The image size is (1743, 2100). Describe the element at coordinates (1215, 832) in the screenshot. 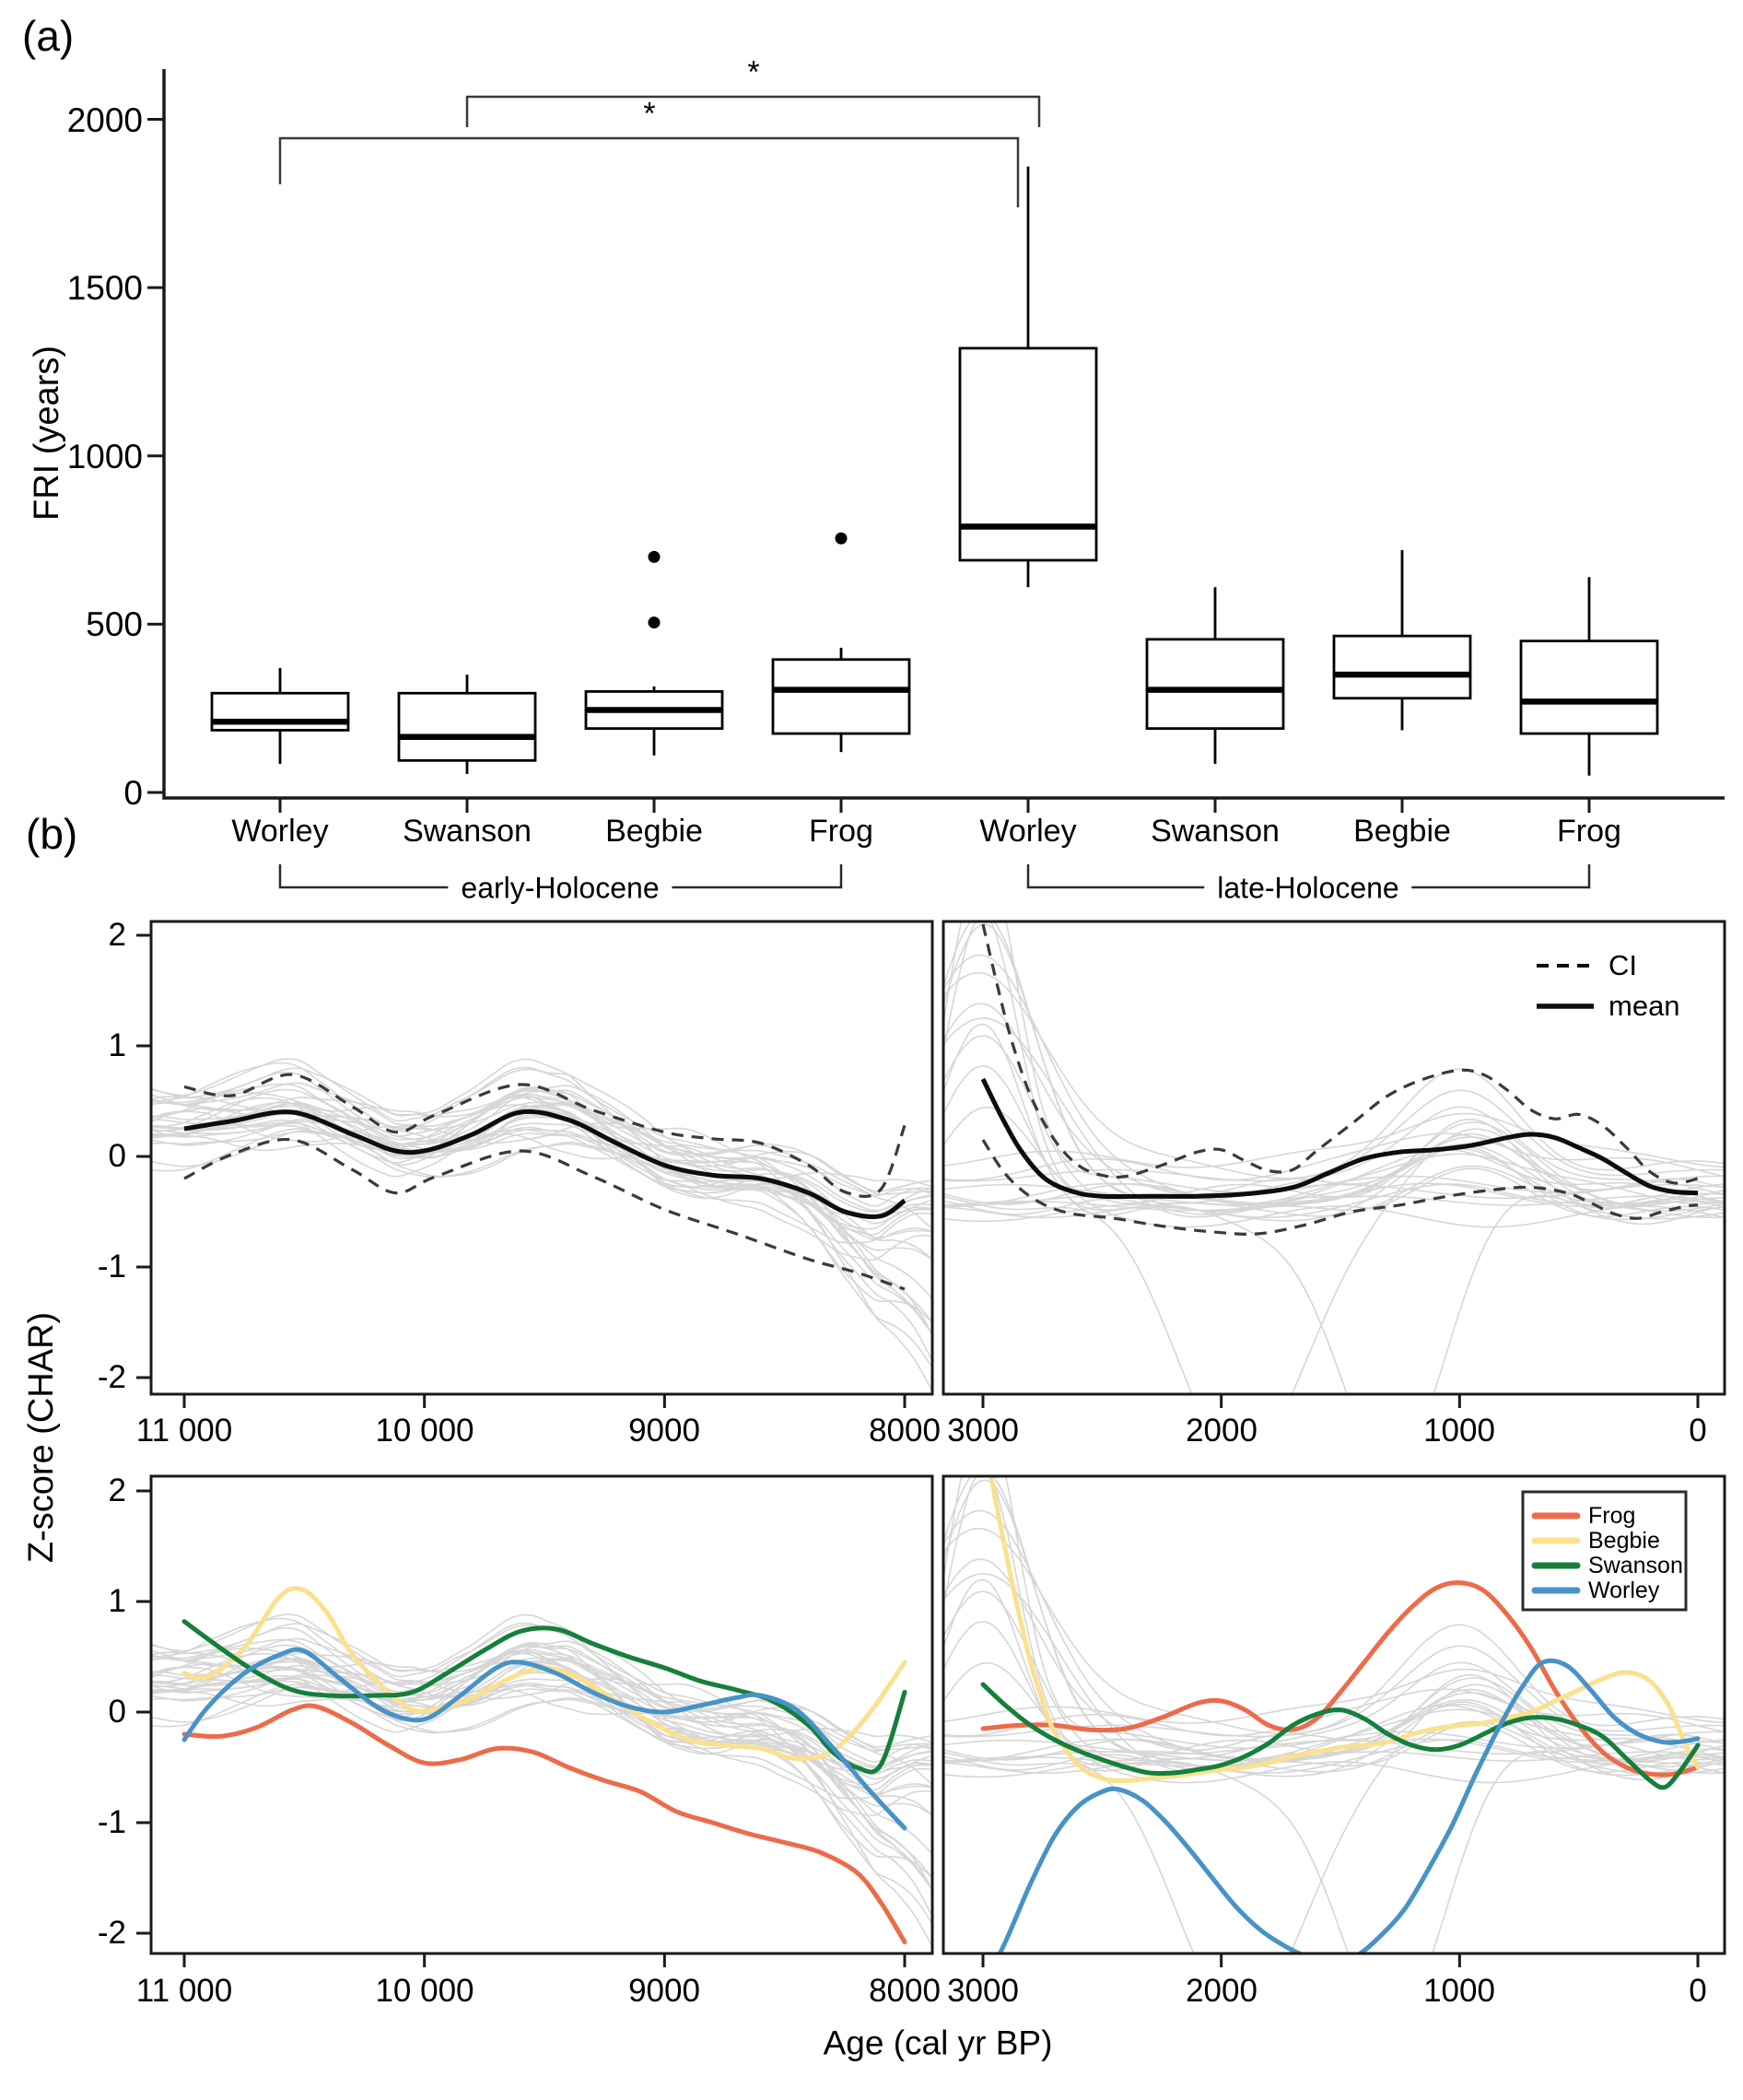

I see `site-label-swanson-late: Swanson` at that location.